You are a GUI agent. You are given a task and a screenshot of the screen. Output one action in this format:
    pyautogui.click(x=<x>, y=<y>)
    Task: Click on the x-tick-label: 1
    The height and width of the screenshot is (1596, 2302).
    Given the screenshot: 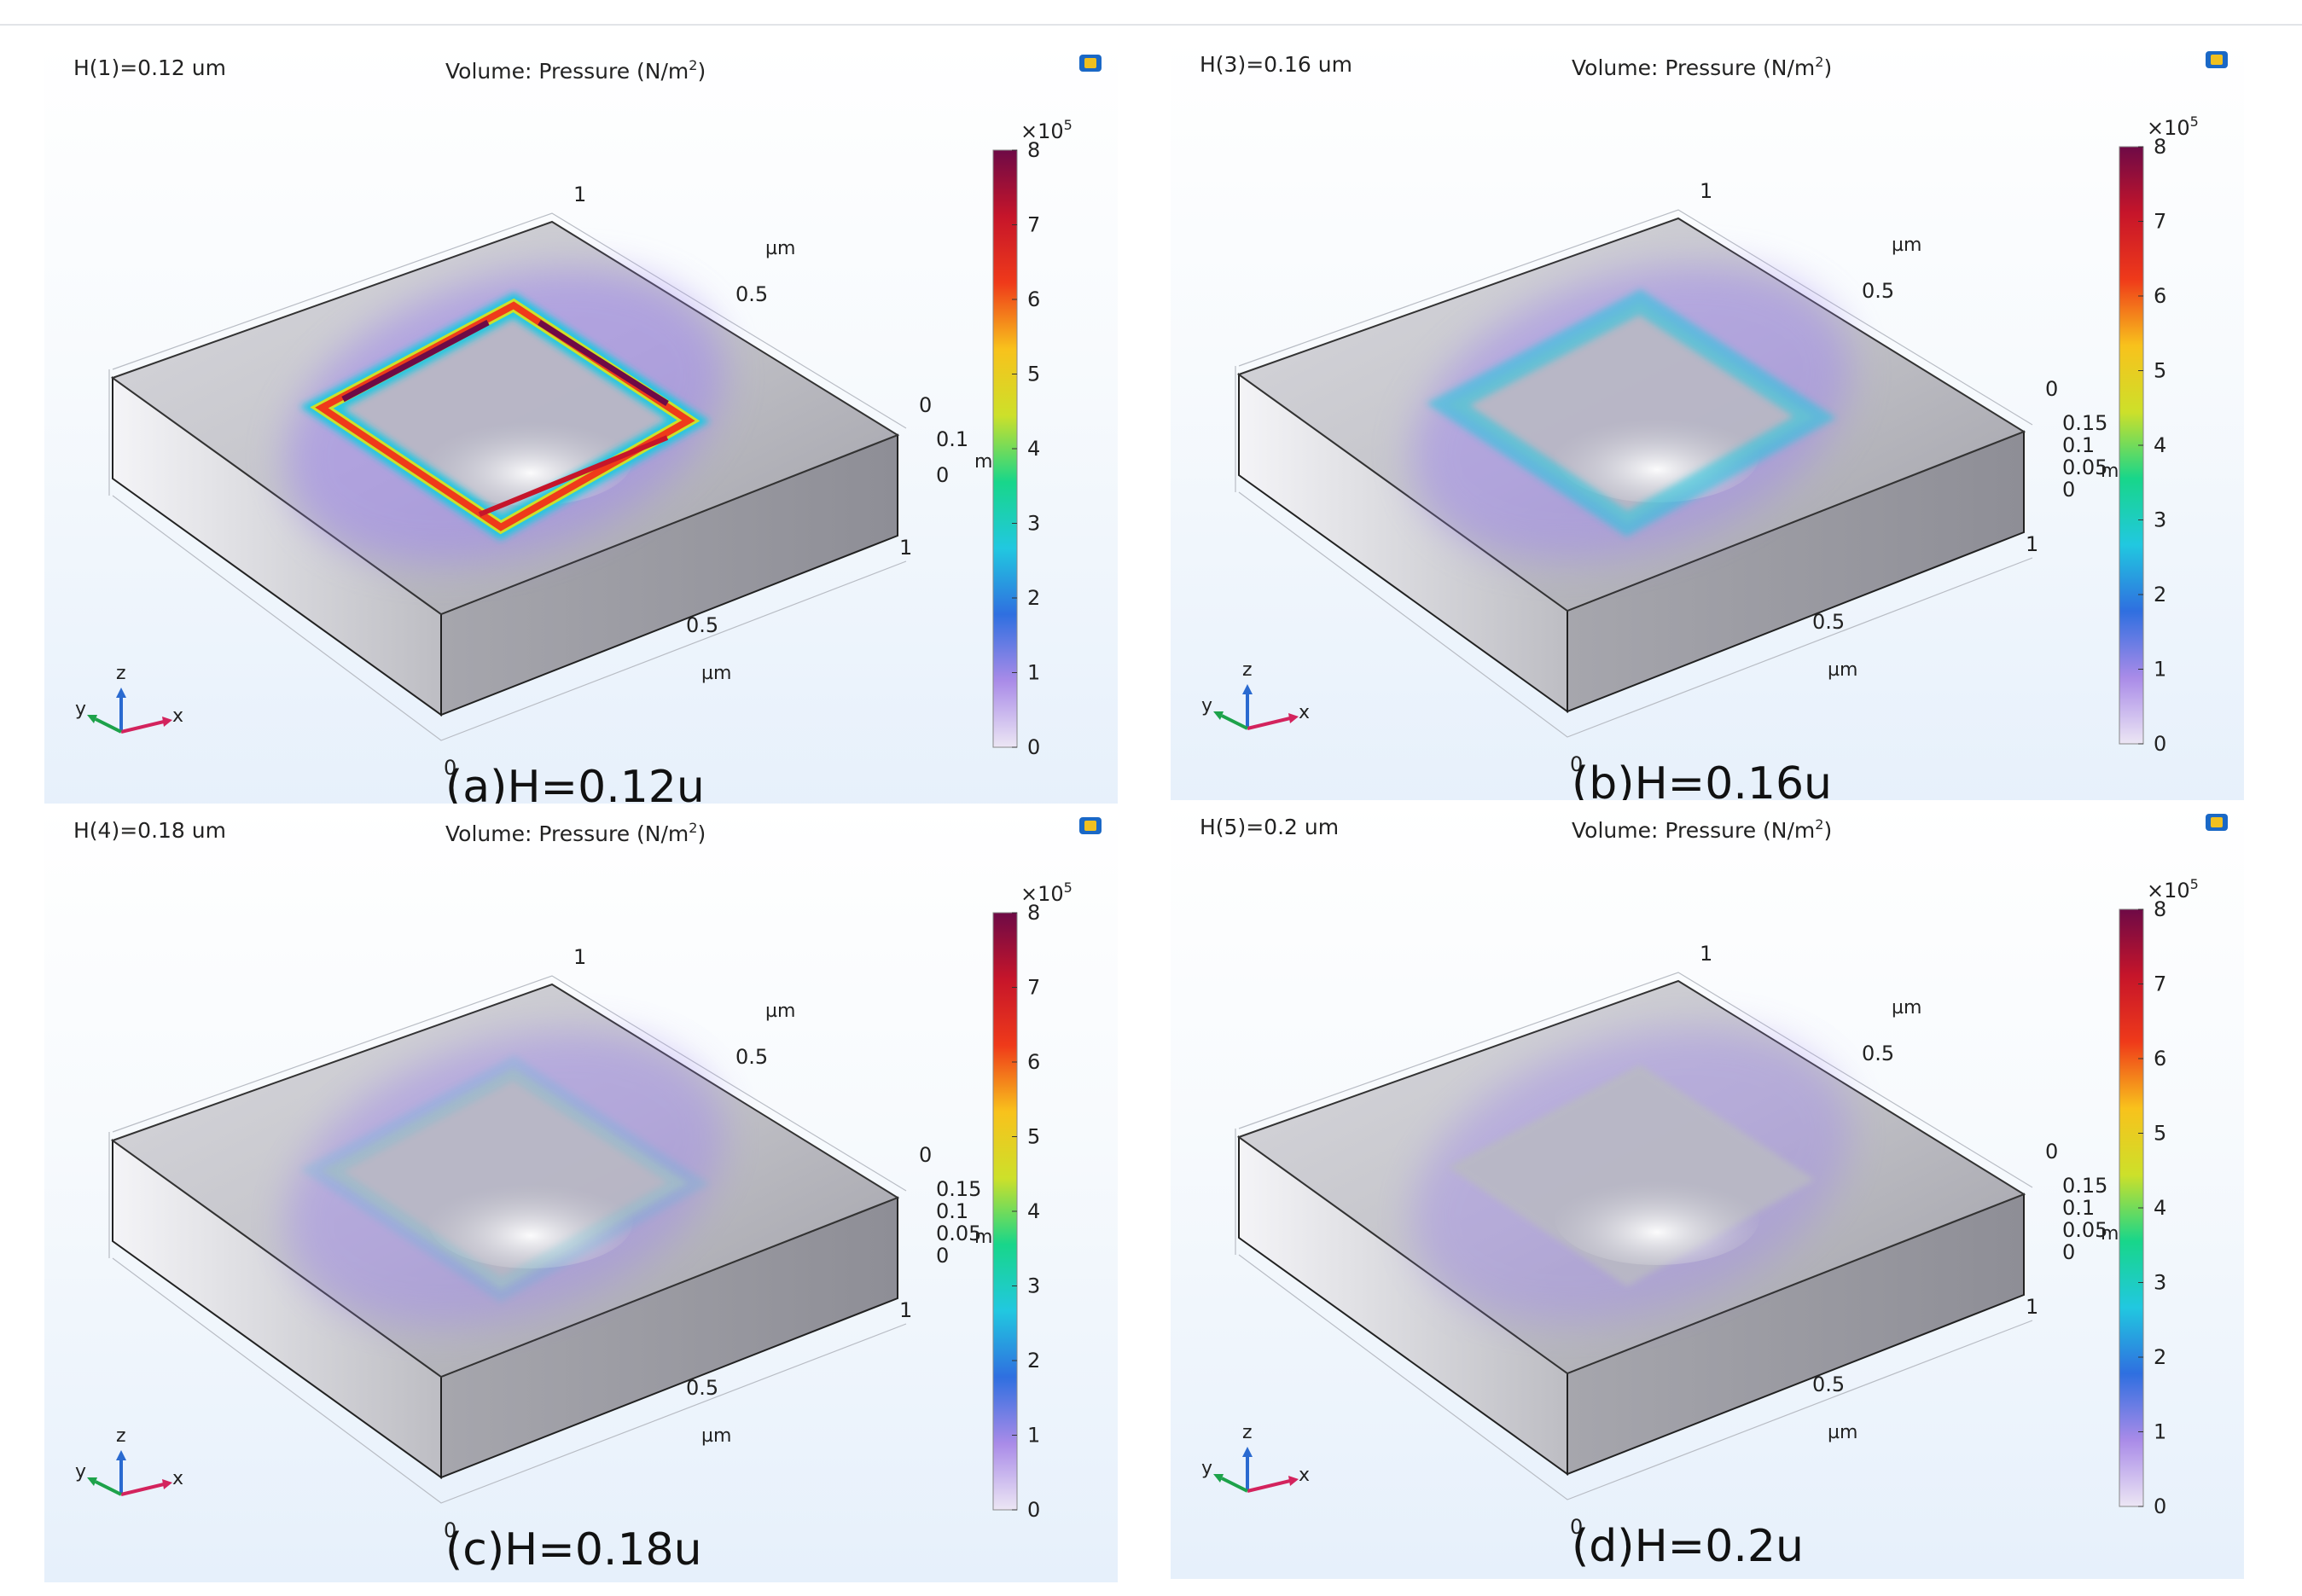 What is the action you would take?
    pyautogui.click(x=2032, y=544)
    